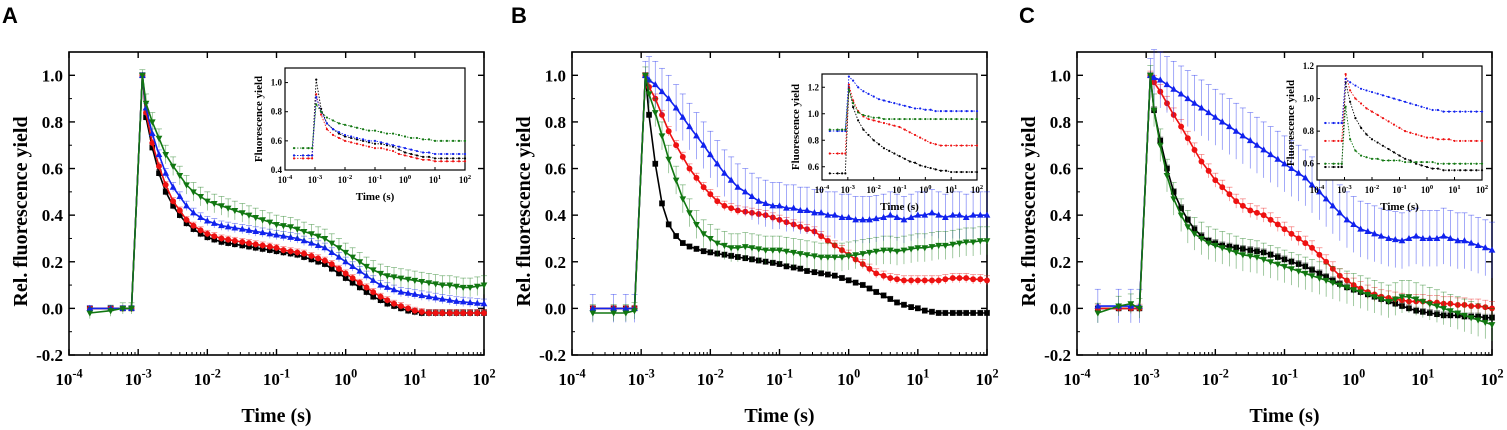  Describe the element at coordinates (552, 355) in the screenshot. I see `y-tick-label: -0.2` at that location.